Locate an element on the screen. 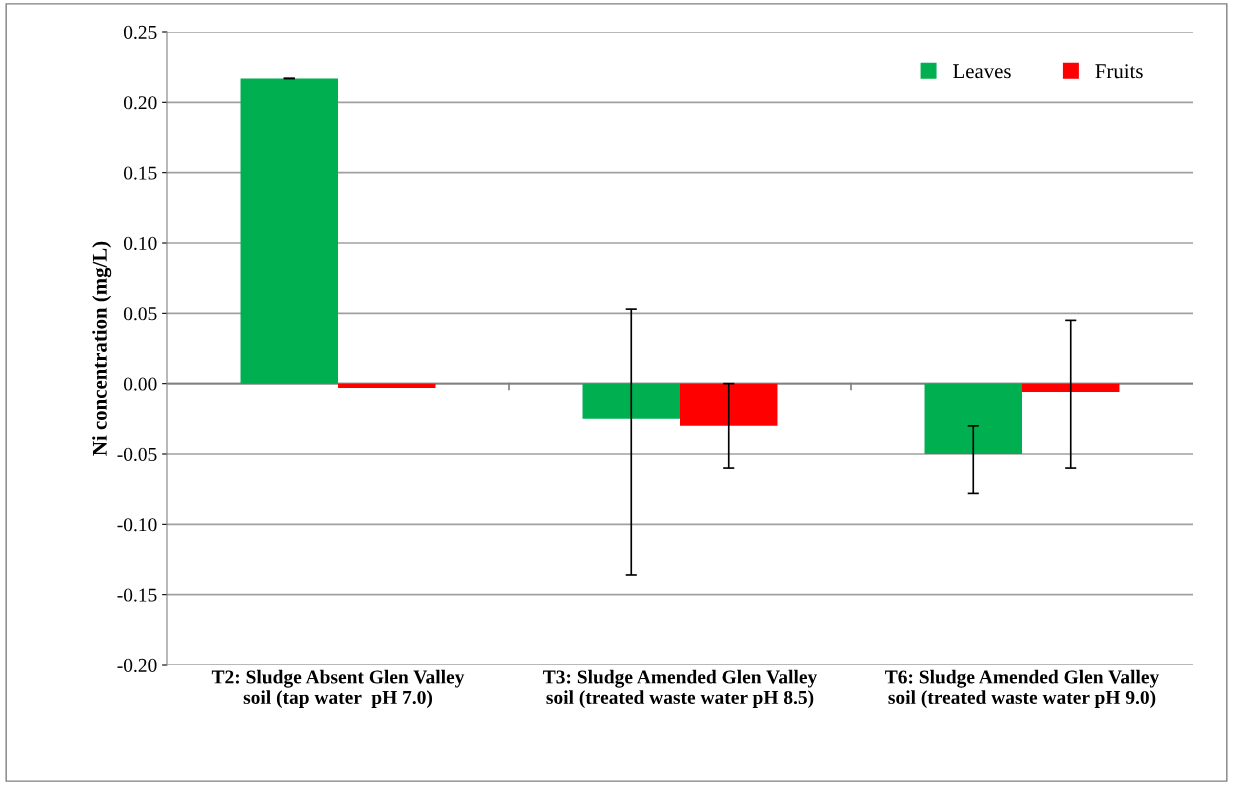 Image resolution: width=1233 pixels, height=785 pixels. y-tick-label: 0.00 is located at coordinates (140, 384).